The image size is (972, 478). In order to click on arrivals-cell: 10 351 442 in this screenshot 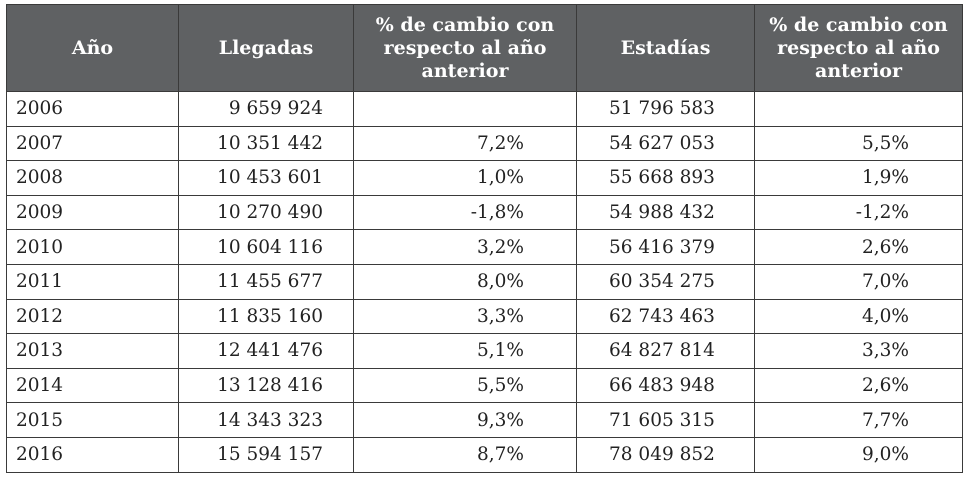, I will do `click(266, 143)`.